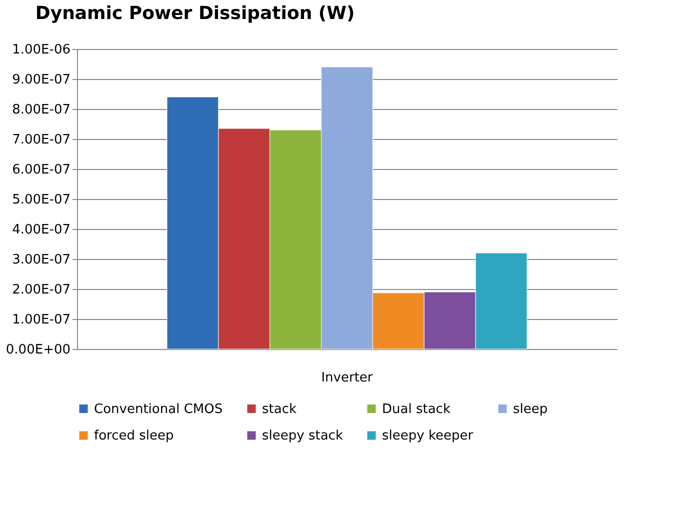 Image resolution: width=693 pixels, height=510 pixels. I want to click on legend-label: sleepy keeper, so click(428, 436).